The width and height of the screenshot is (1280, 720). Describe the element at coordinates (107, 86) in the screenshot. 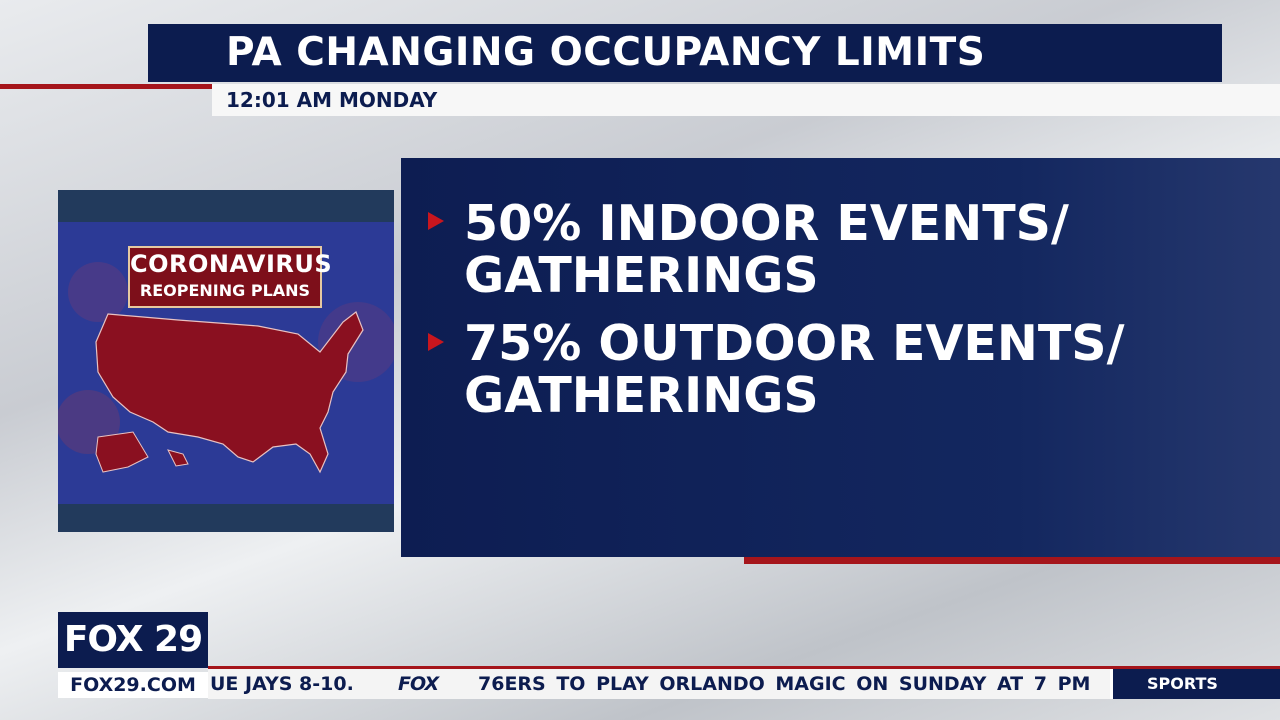

I see `accent-line` at that location.